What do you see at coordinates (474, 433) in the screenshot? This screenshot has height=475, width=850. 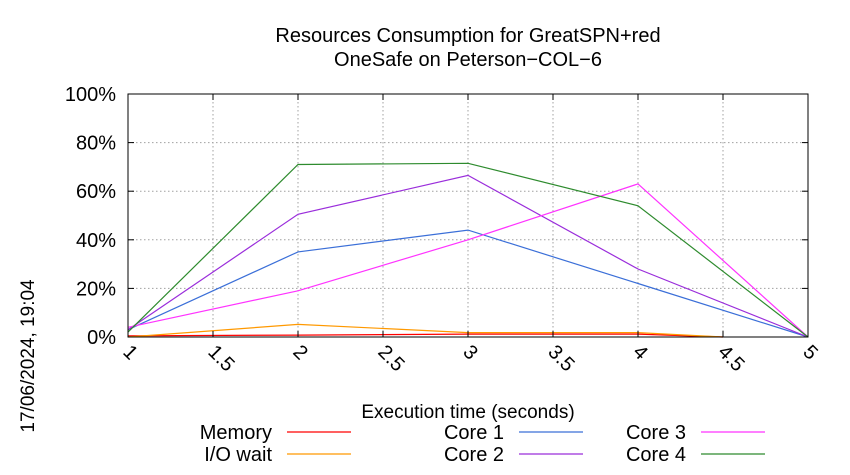 I see `legend-label-core-1: Core 1` at bounding box center [474, 433].